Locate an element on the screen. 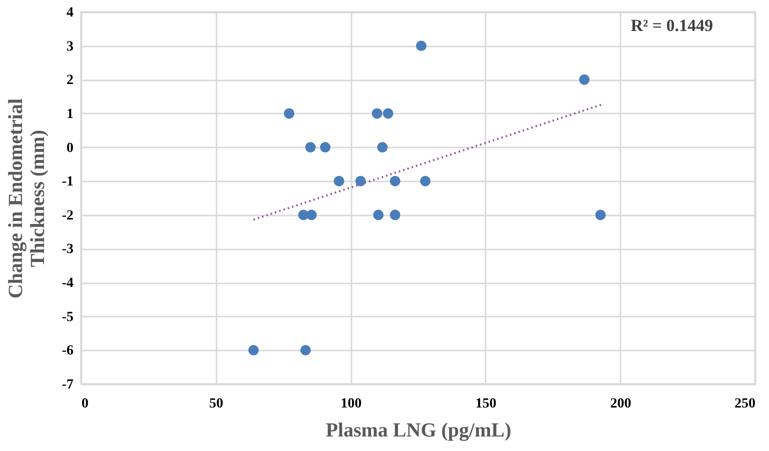  annotation: R² = 0.1449 is located at coordinates (671, 25).